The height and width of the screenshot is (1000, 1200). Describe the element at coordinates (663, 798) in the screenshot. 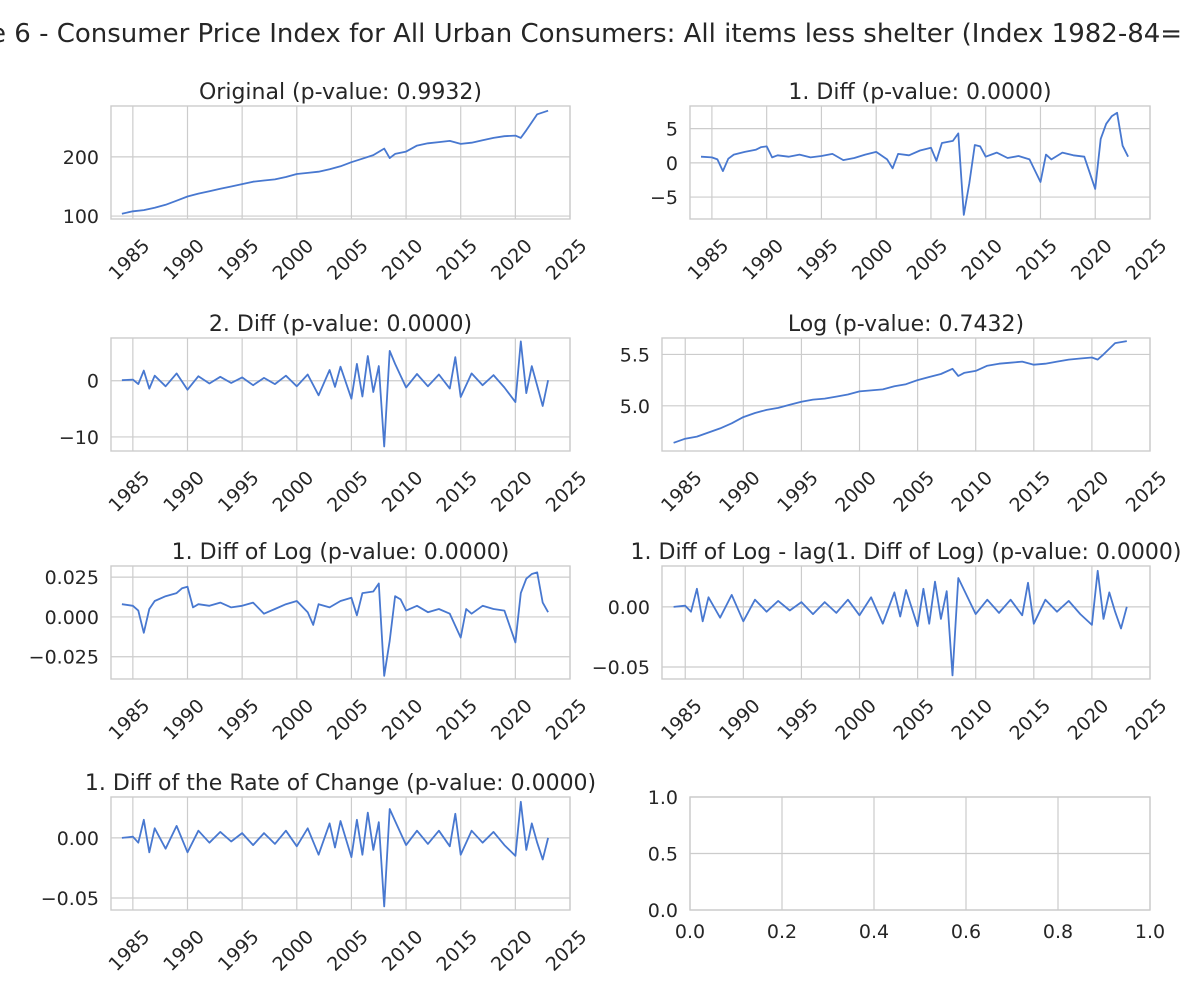

I see `y-tick-label: 1.0` at that location.